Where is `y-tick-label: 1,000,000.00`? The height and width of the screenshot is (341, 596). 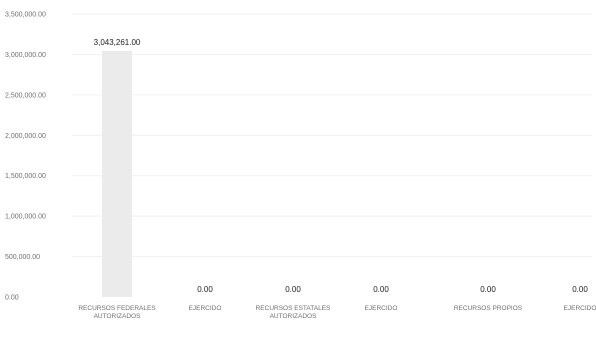
y-tick-label: 1,000,000.00 is located at coordinates (25, 217).